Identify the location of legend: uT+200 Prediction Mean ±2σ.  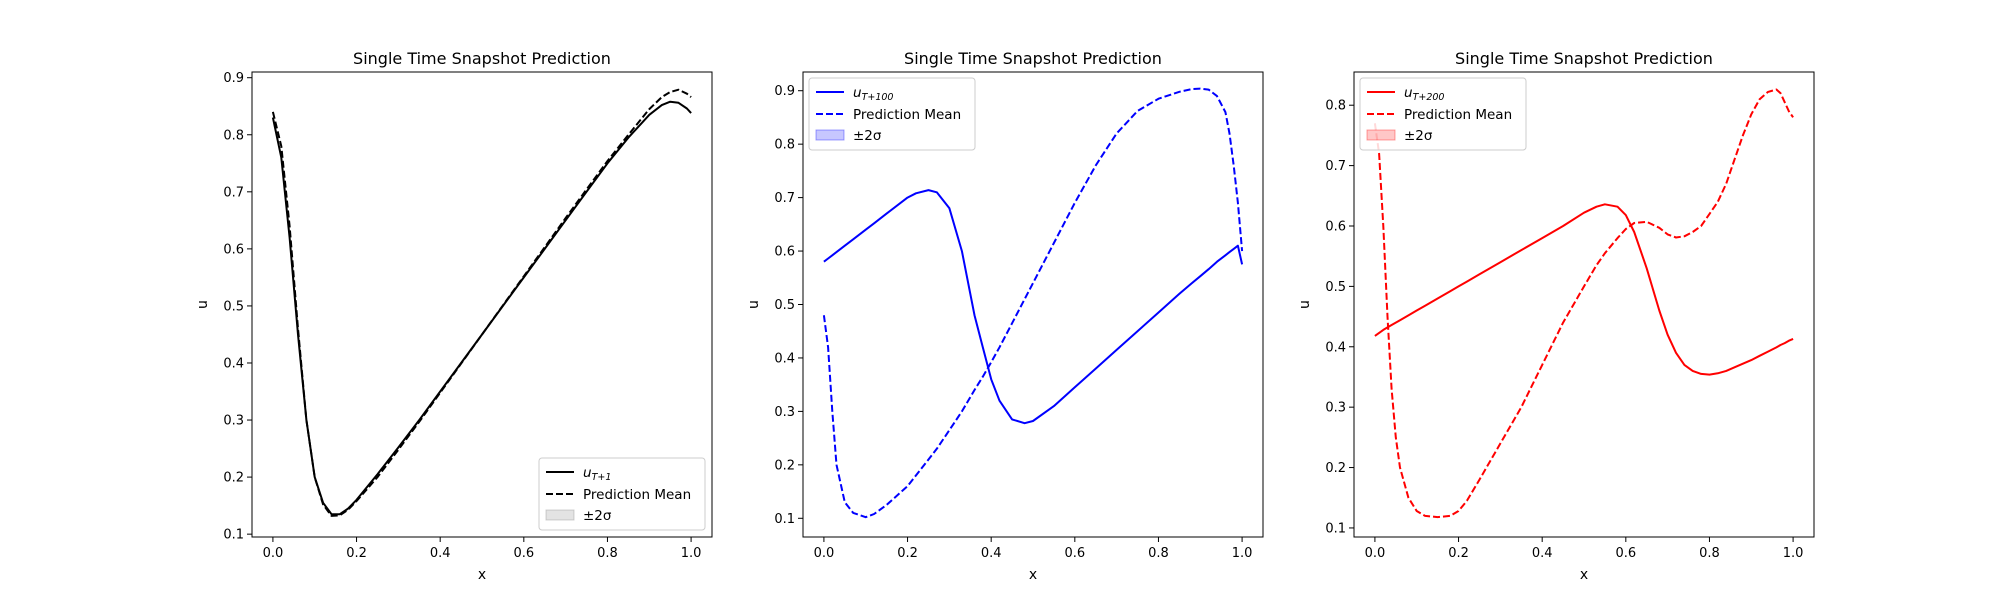
(1443, 114).